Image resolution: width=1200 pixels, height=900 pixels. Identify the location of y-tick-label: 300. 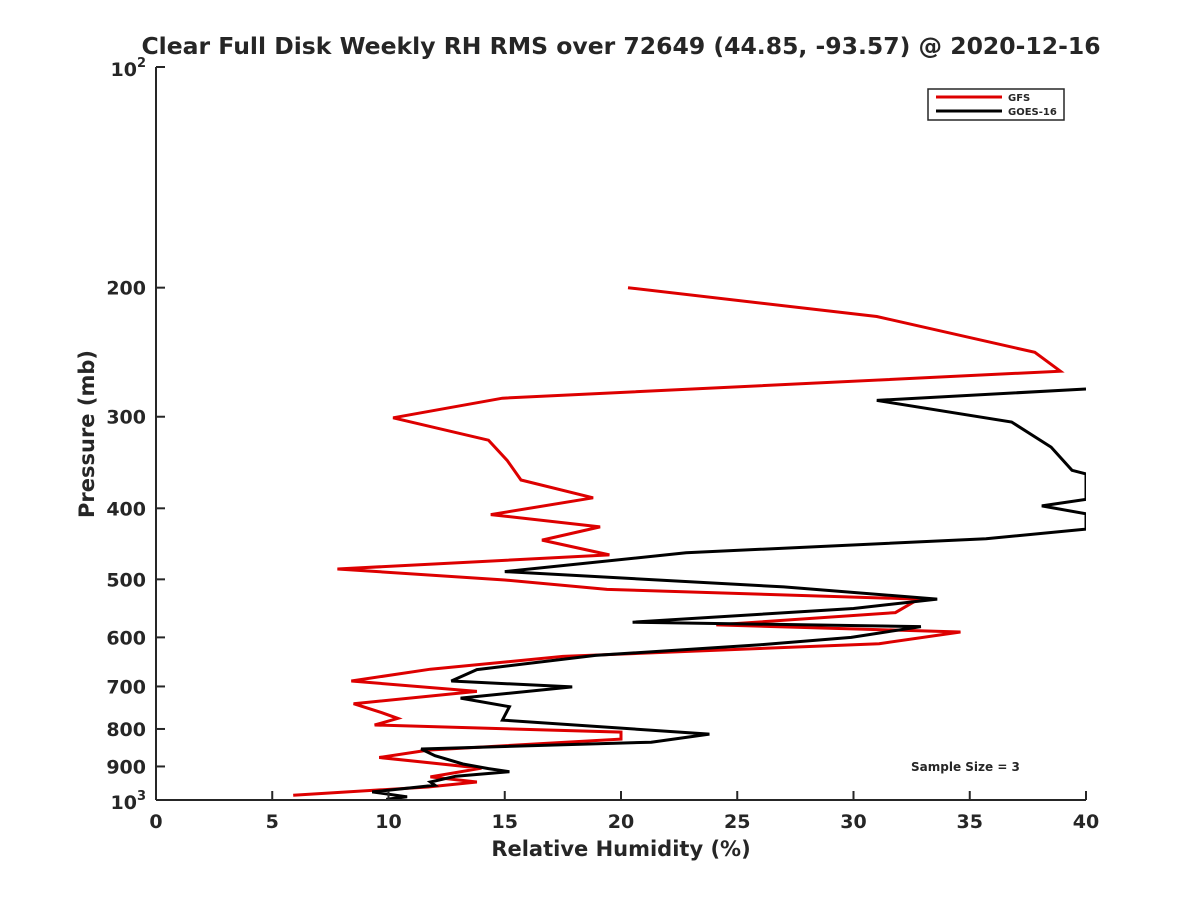
(126, 418).